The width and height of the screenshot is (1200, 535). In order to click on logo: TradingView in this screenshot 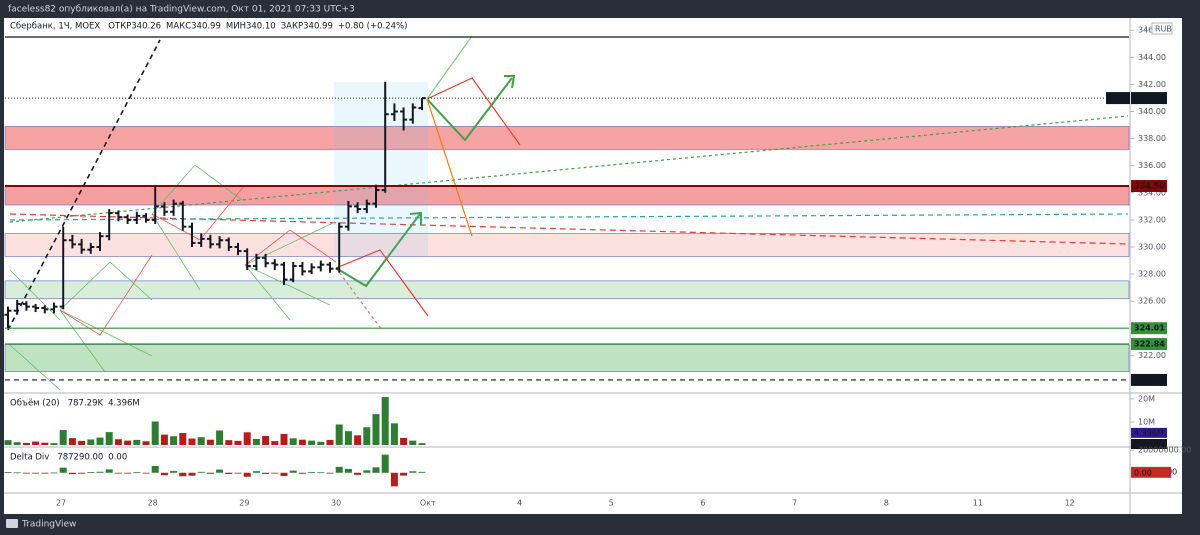, I will do `click(41, 524)`.